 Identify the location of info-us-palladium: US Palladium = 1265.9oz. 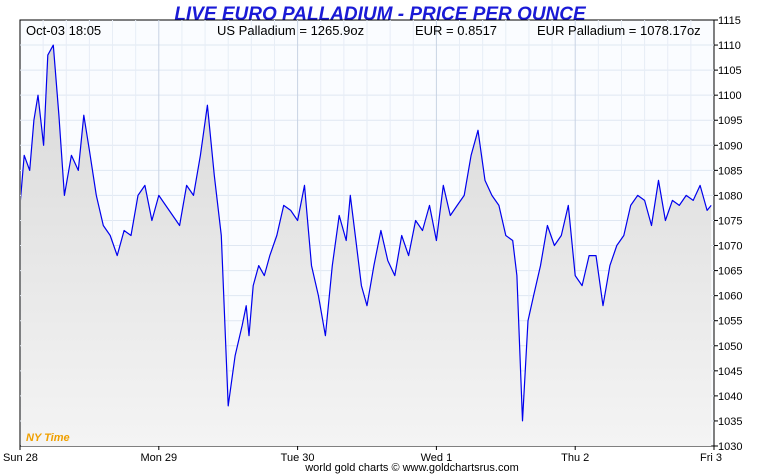
(290, 30).